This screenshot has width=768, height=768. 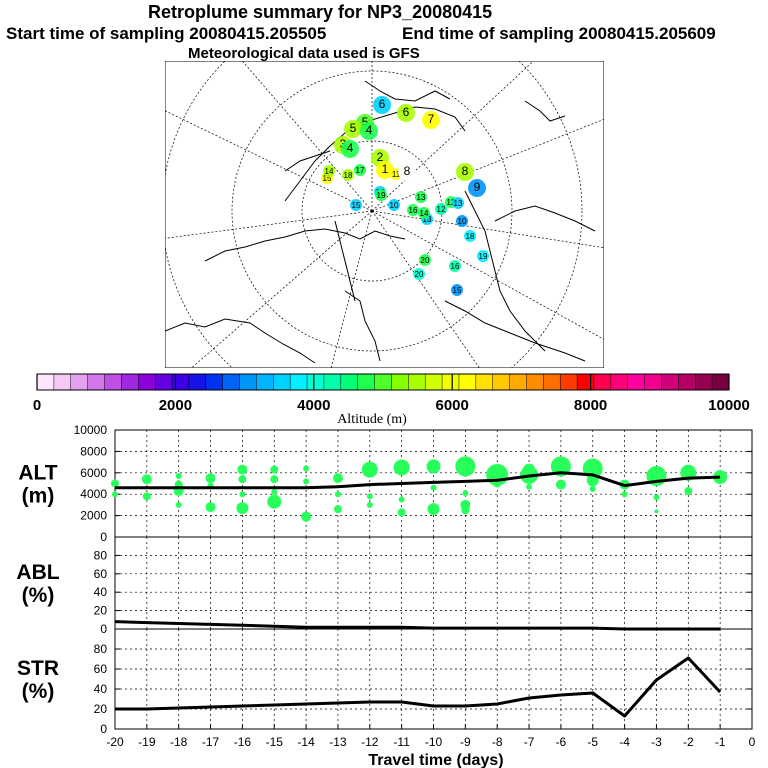 I want to click on y-axis-label: ABL, so click(x=37, y=572).